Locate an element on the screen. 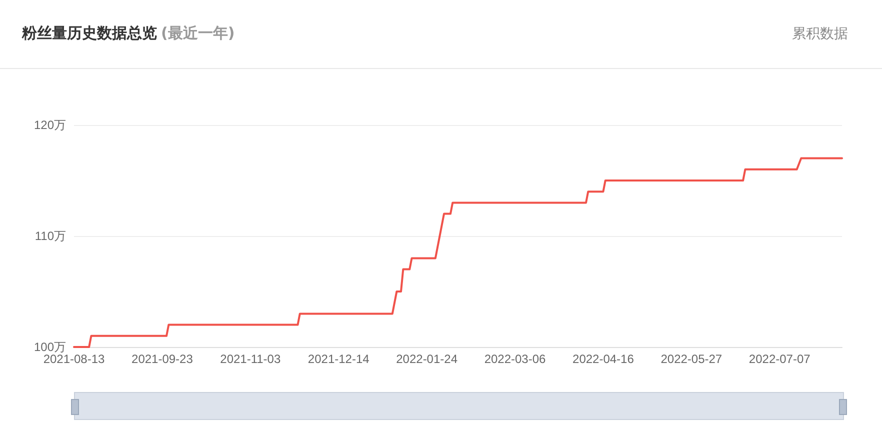 This screenshot has width=882, height=432. x-tick-label: 2021-09-23 is located at coordinates (163, 359).